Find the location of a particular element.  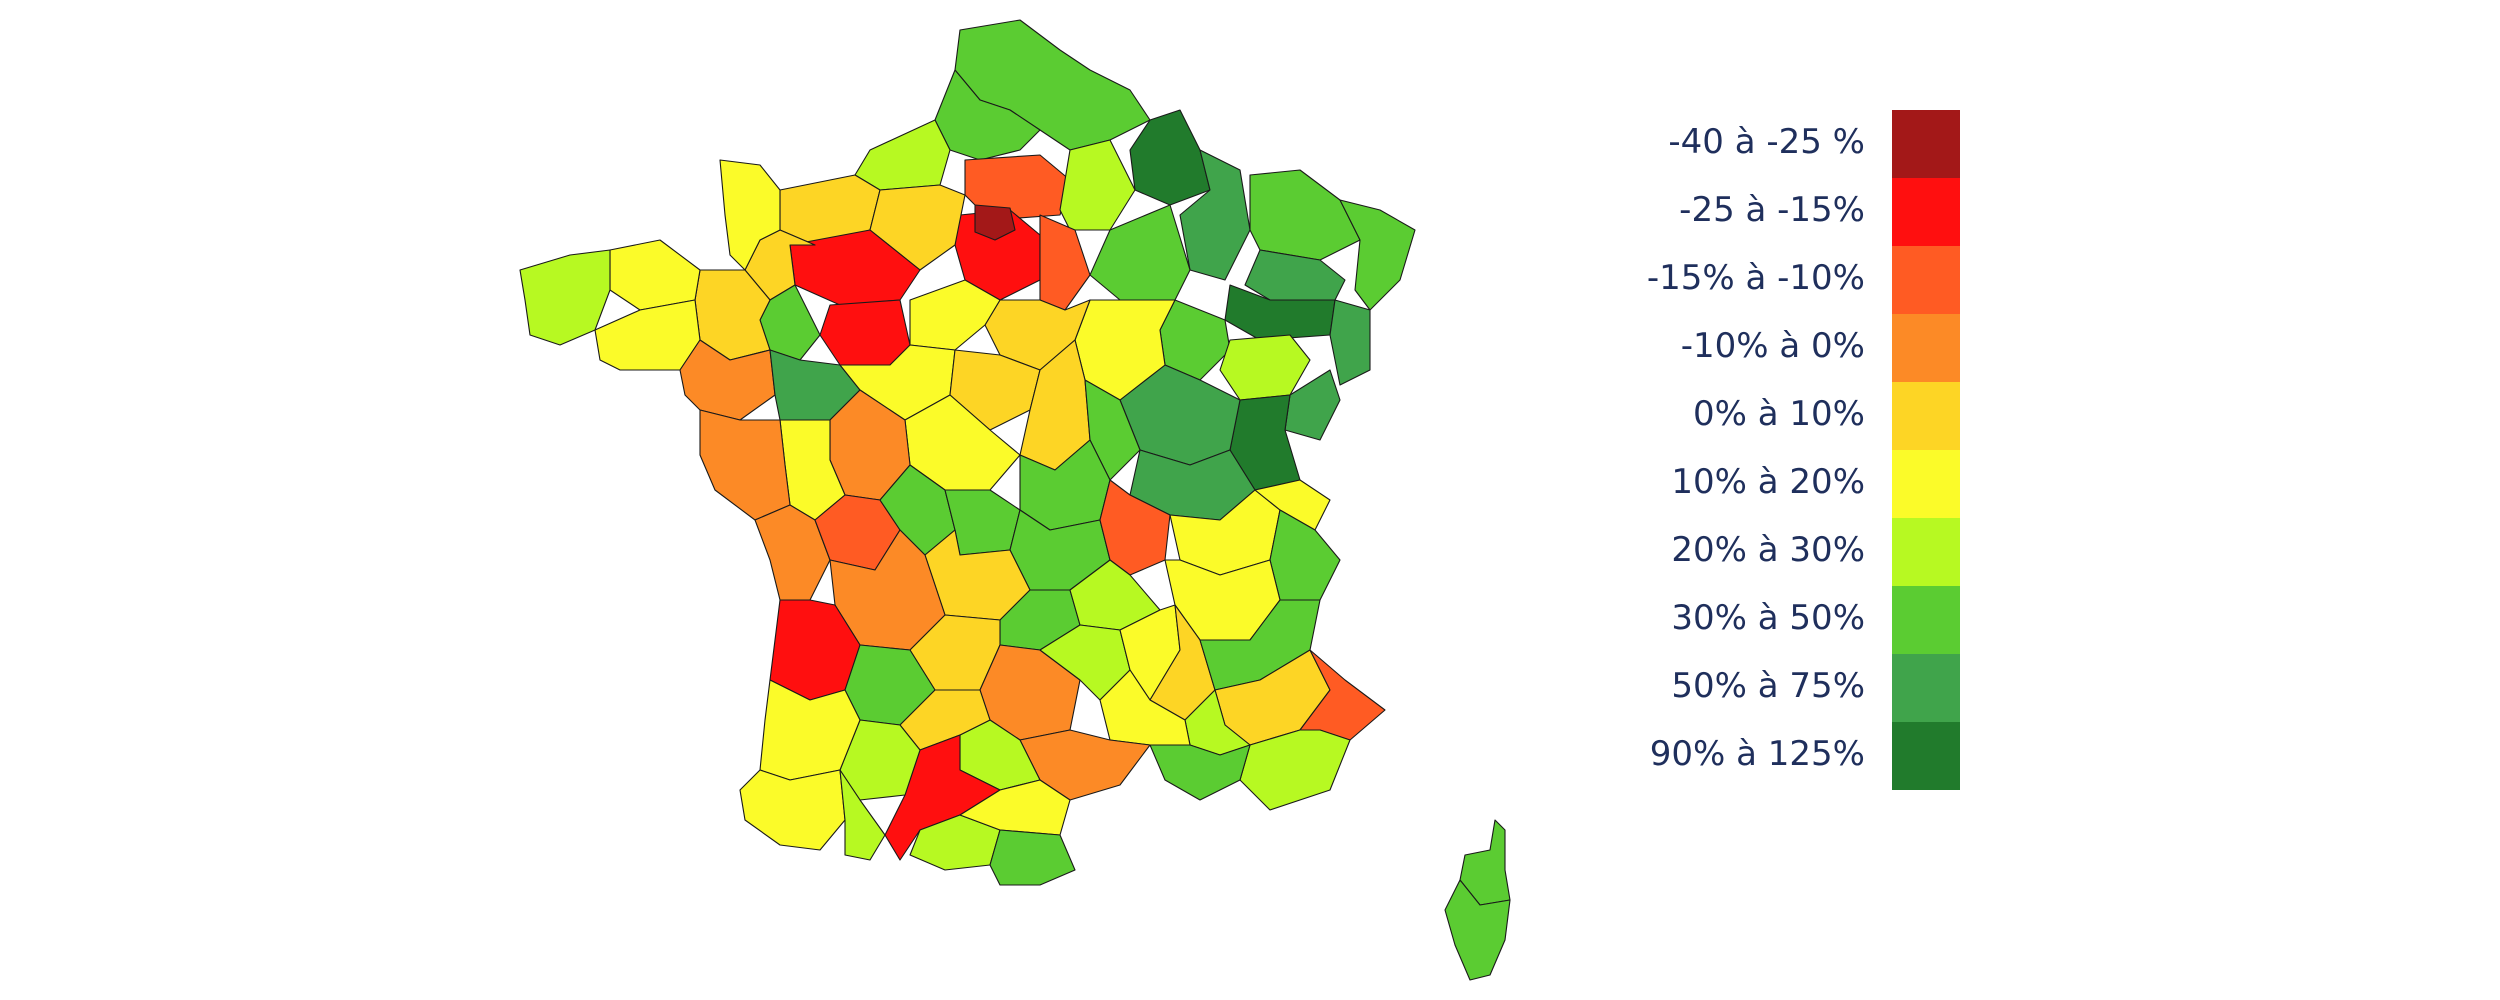

dept-var is located at coordinates (1295, 770).